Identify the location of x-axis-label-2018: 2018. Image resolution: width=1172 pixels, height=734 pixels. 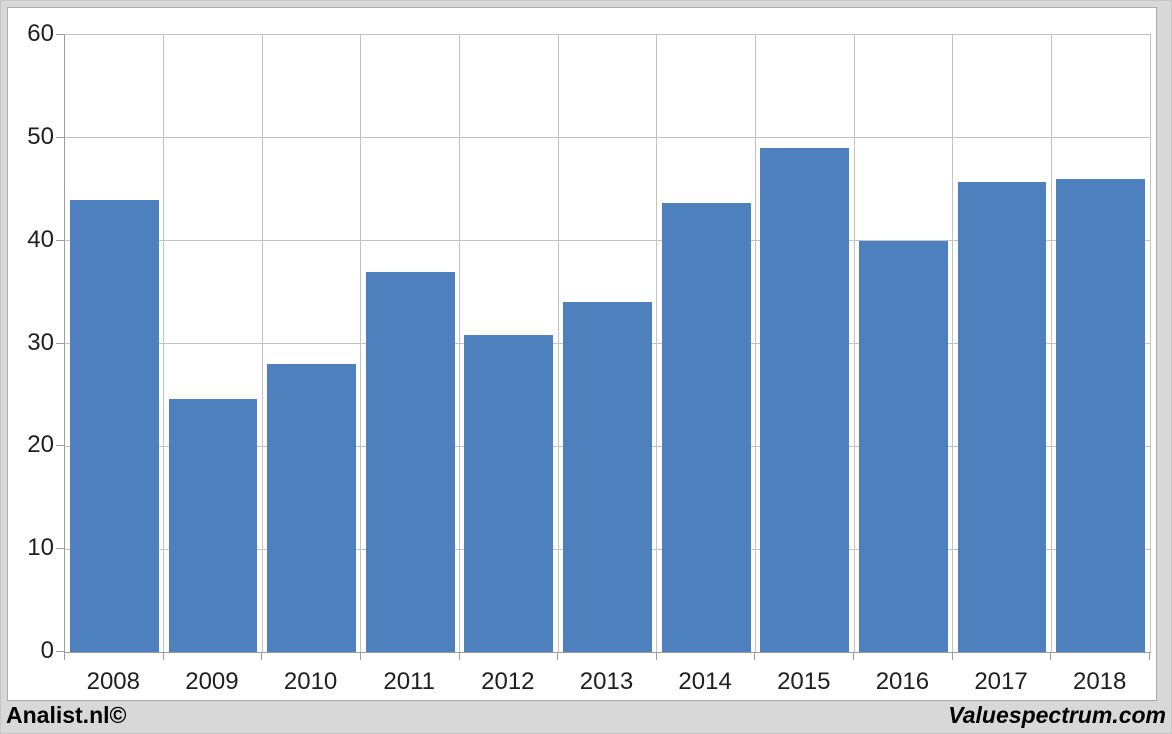
(1099, 681).